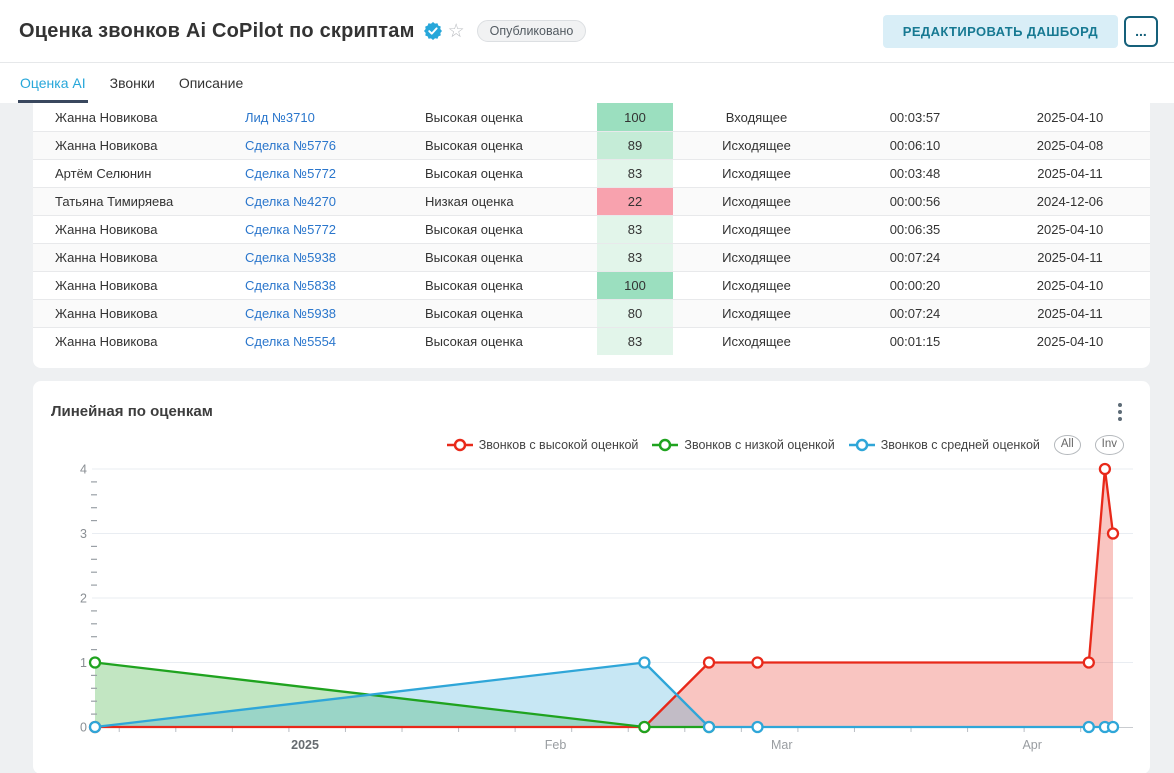 The width and height of the screenshot is (1174, 773). What do you see at coordinates (915, 229) in the screenshot?
I see `call-duration: 00:06:35` at bounding box center [915, 229].